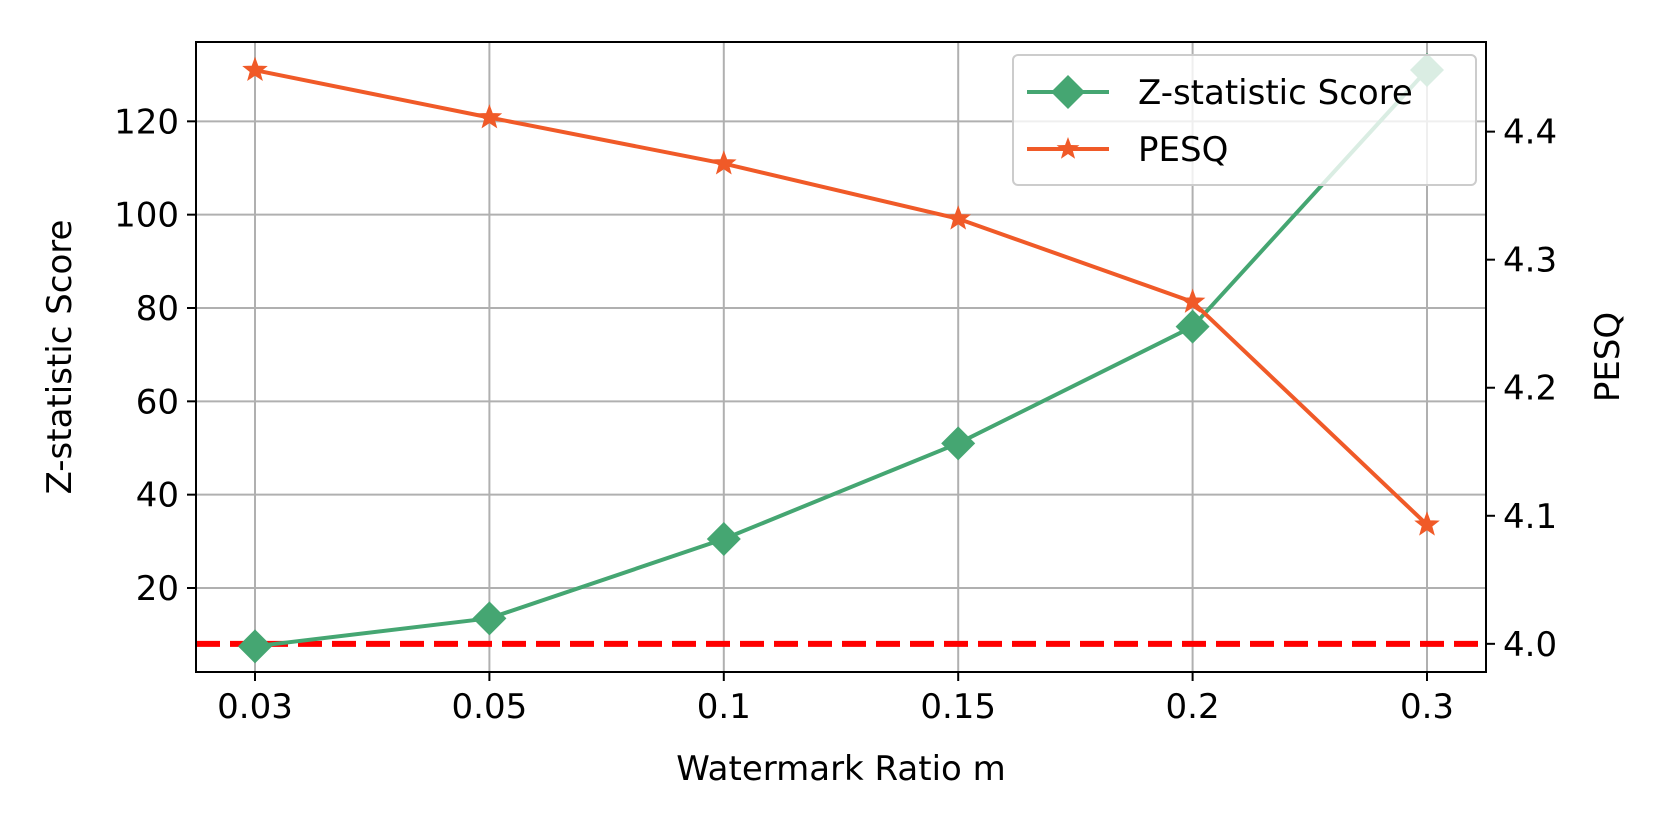 The height and width of the screenshot is (830, 1661). I want to click on y2-axis-label: PESQ, so click(1608, 357).